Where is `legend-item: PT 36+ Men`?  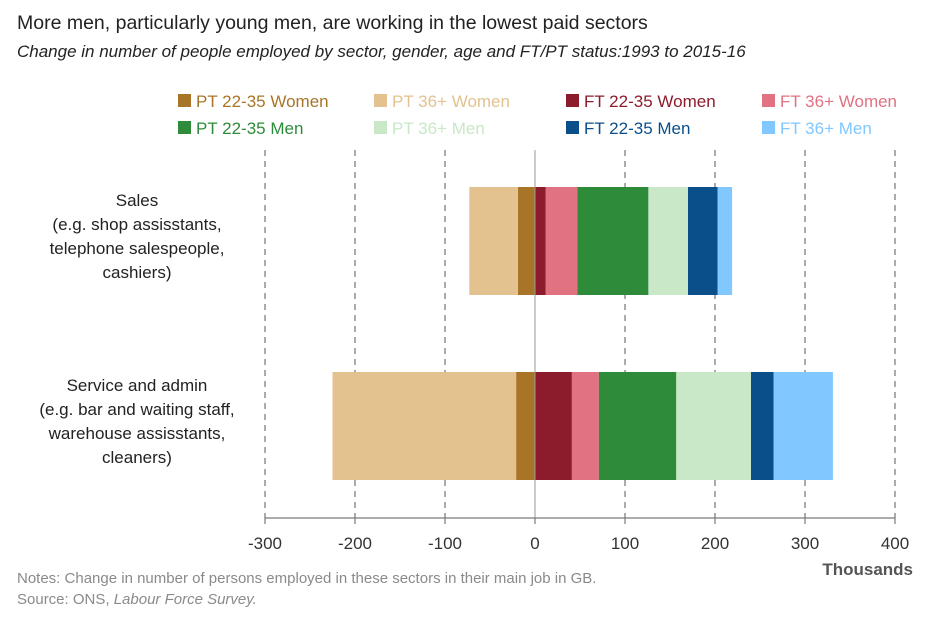
legend-item: PT 36+ Men is located at coordinates (429, 128).